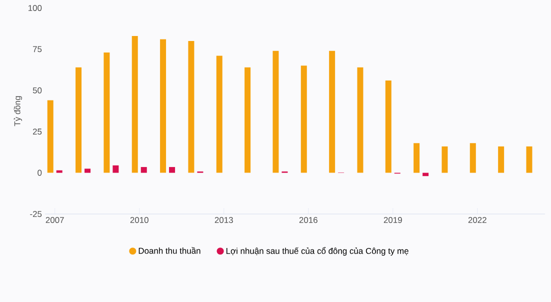 The image size is (551, 302). What do you see at coordinates (35, 8) in the screenshot?
I see `y-tick-label: 100` at bounding box center [35, 8].